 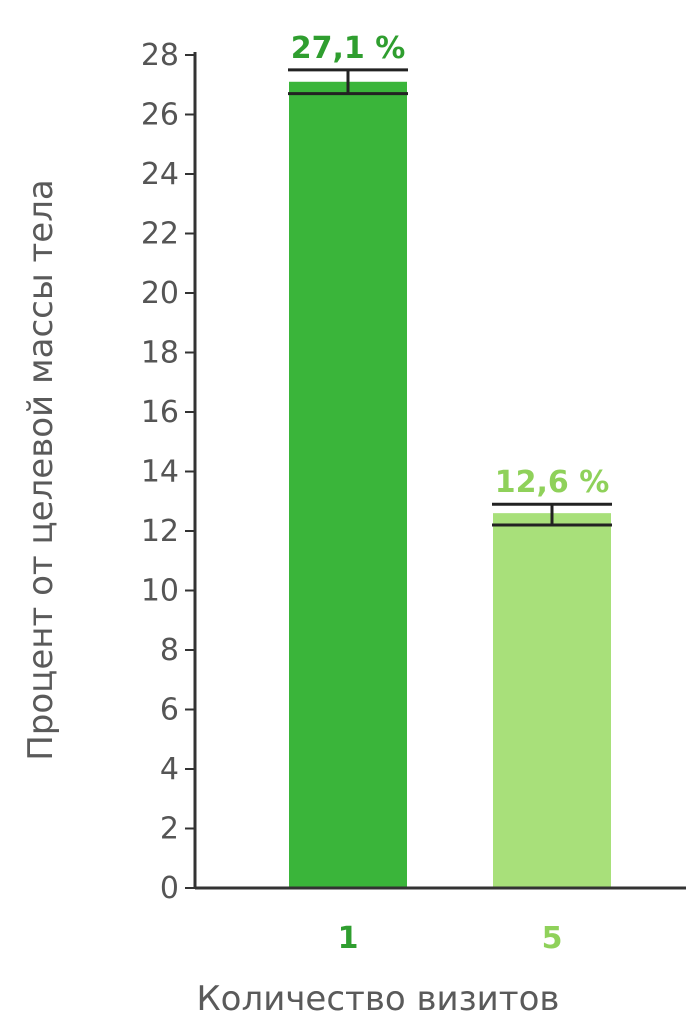 What do you see at coordinates (169, 650) in the screenshot?
I see `y-tick-label: 8` at bounding box center [169, 650].